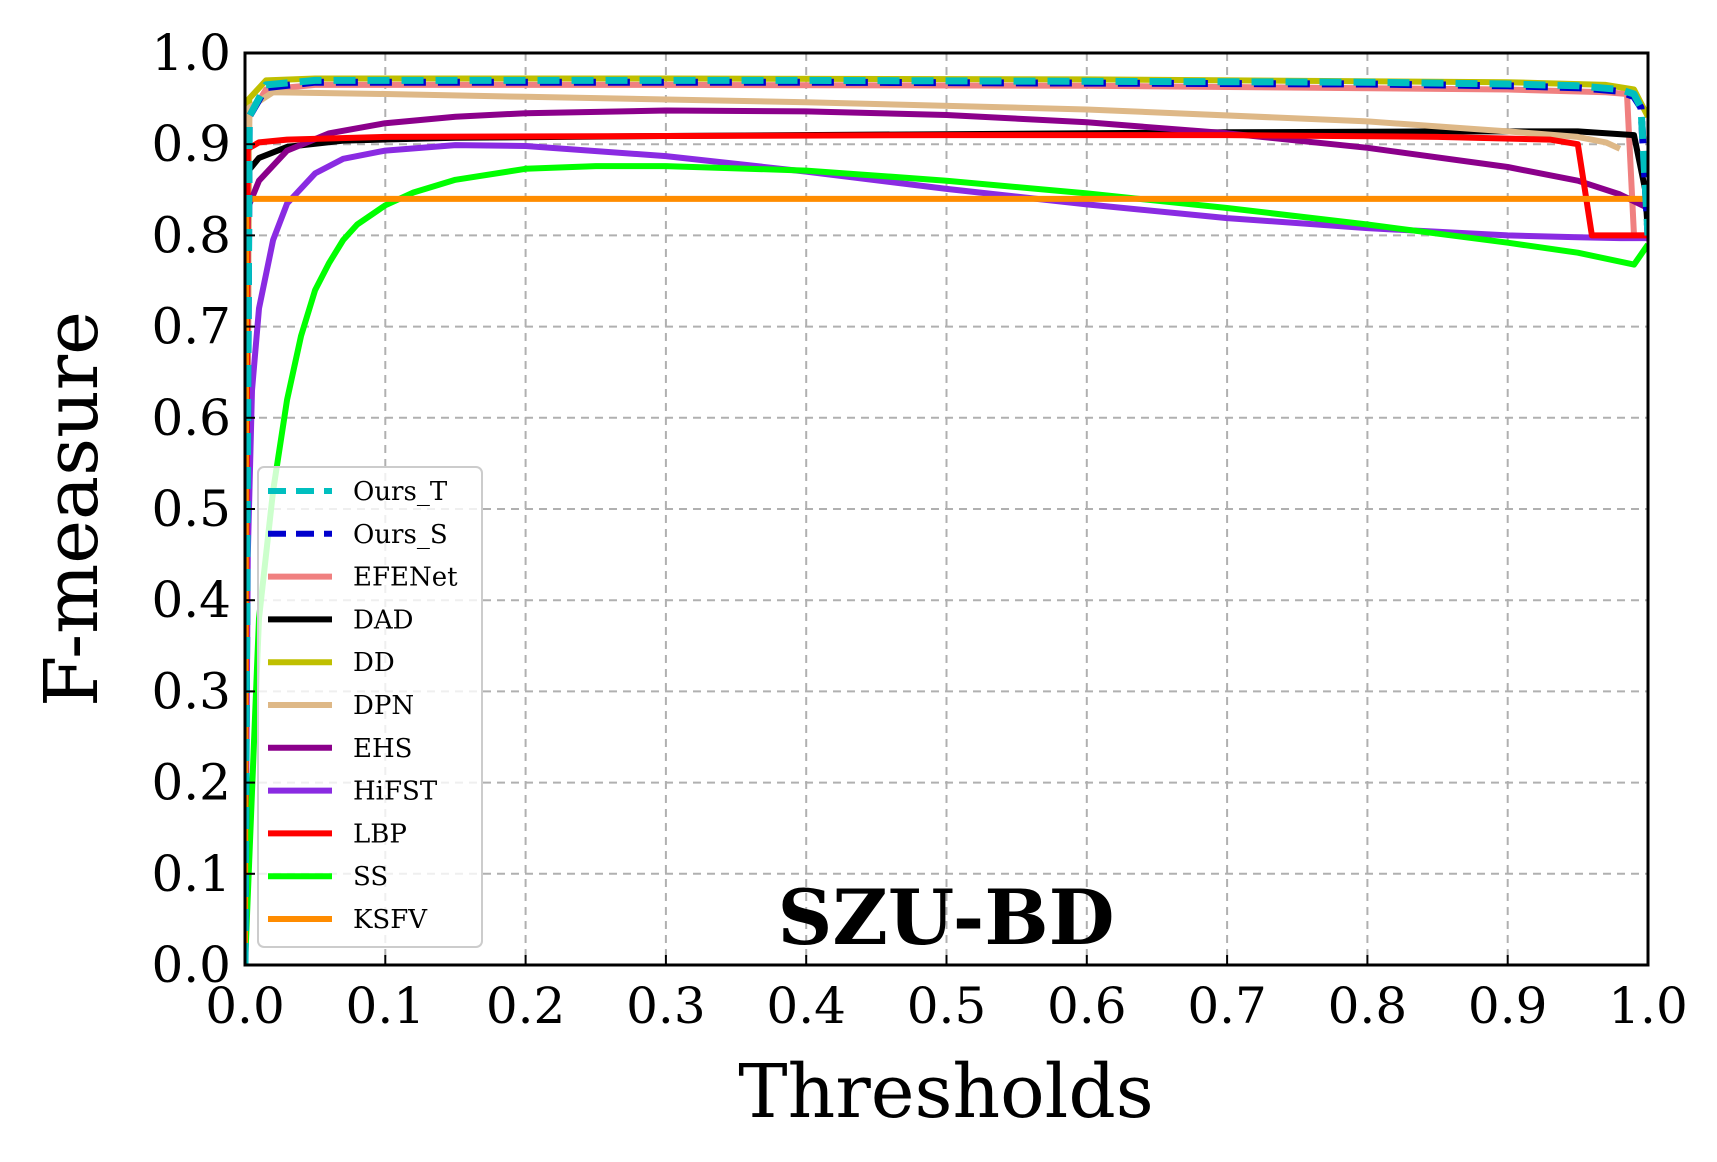 The height and width of the screenshot is (1162, 1717). I want to click on x-tick-label: 0.2, so click(526, 1006).